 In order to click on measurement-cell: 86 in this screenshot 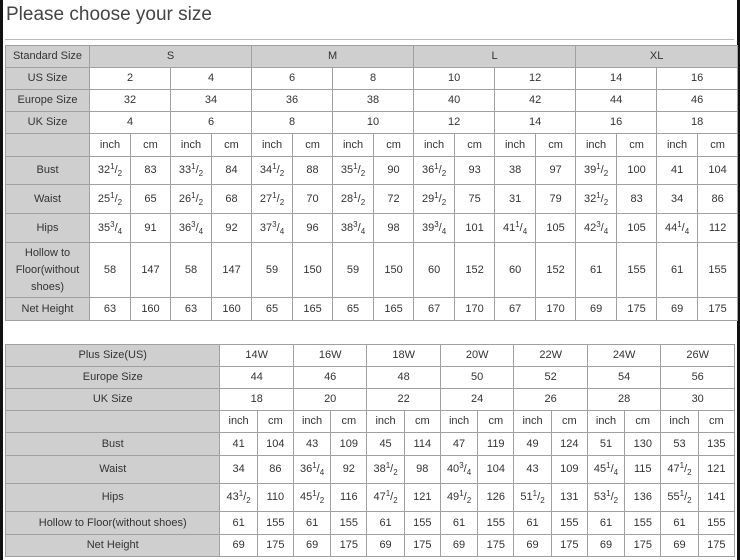, I will do `click(275, 469)`.